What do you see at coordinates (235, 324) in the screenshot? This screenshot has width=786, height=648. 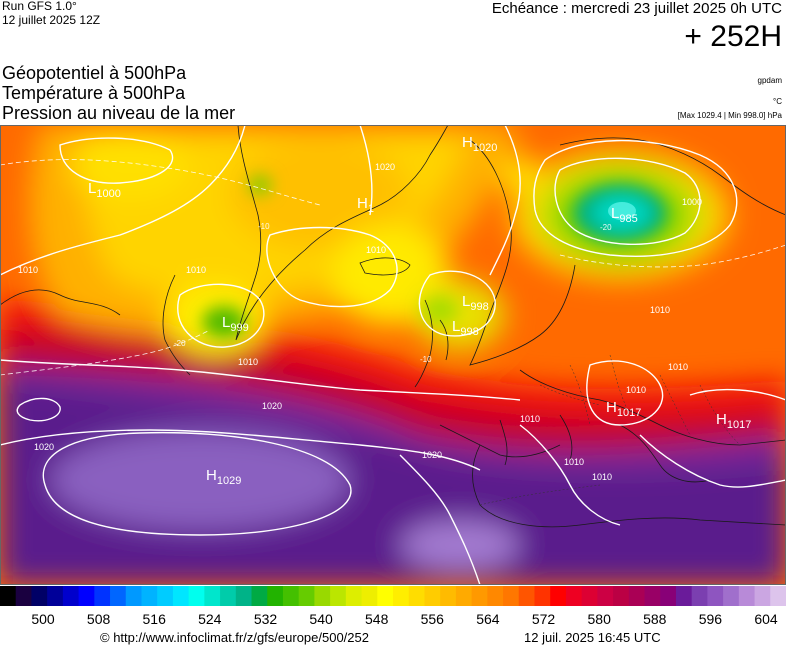 I see `pressure-center-low: L999` at bounding box center [235, 324].